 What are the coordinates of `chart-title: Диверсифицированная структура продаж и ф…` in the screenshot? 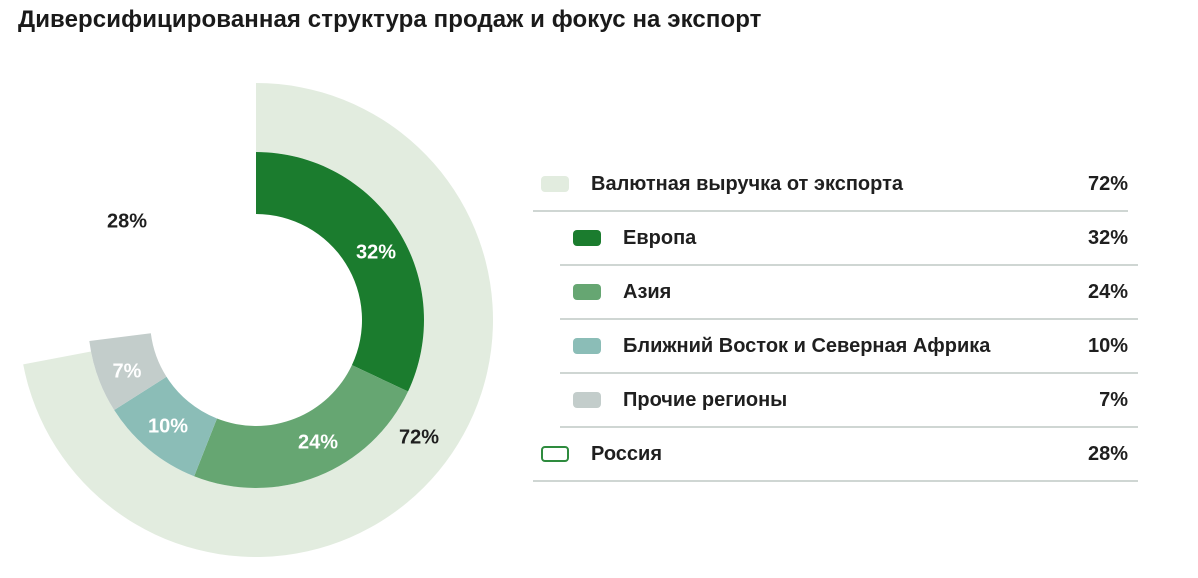 It's located at (390, 19).